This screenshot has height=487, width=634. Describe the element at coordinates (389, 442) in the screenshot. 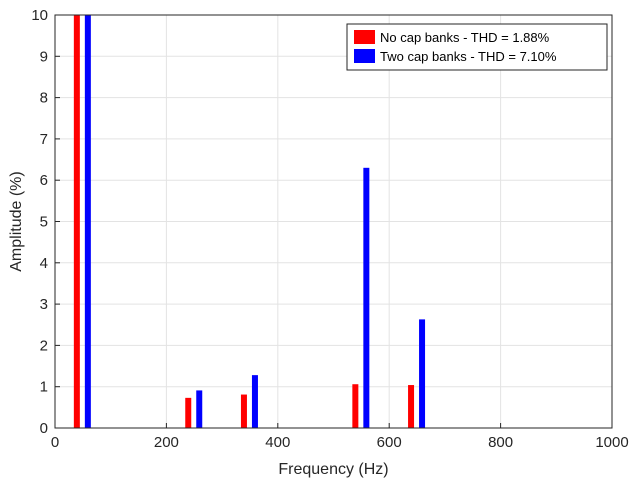

I see `x-tick-label: 600` at that location.